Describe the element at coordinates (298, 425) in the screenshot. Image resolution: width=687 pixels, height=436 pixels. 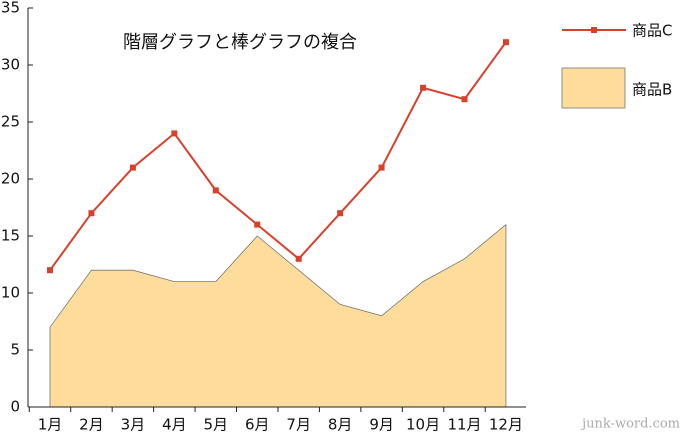
I see `x-tick-label: 7月` at that location.